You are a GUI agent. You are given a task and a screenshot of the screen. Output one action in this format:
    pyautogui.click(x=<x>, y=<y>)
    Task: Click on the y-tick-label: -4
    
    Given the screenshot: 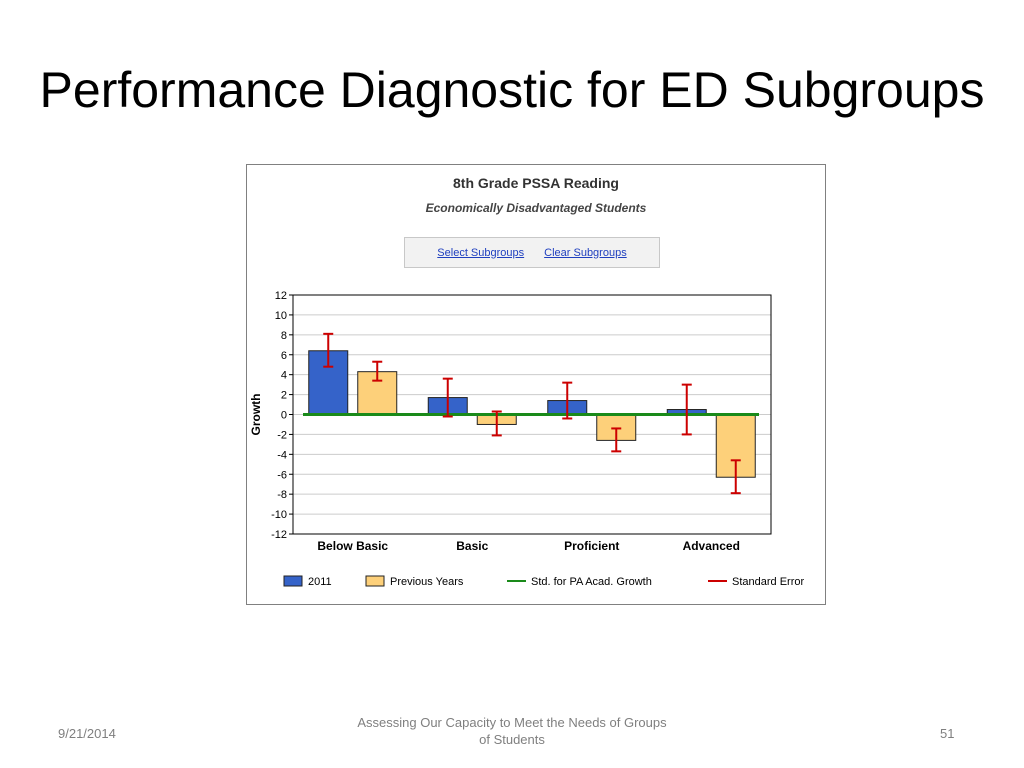 What is the action you would take?
    pyautogui.click(x=282, y=455)
    